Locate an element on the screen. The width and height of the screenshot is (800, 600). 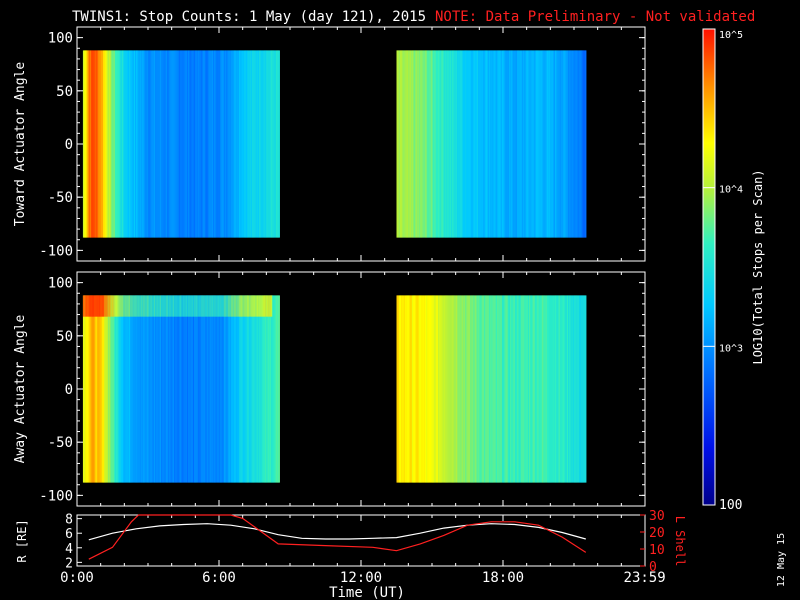
y-tick-label-right: 10 is located at coordinates (657, 550).